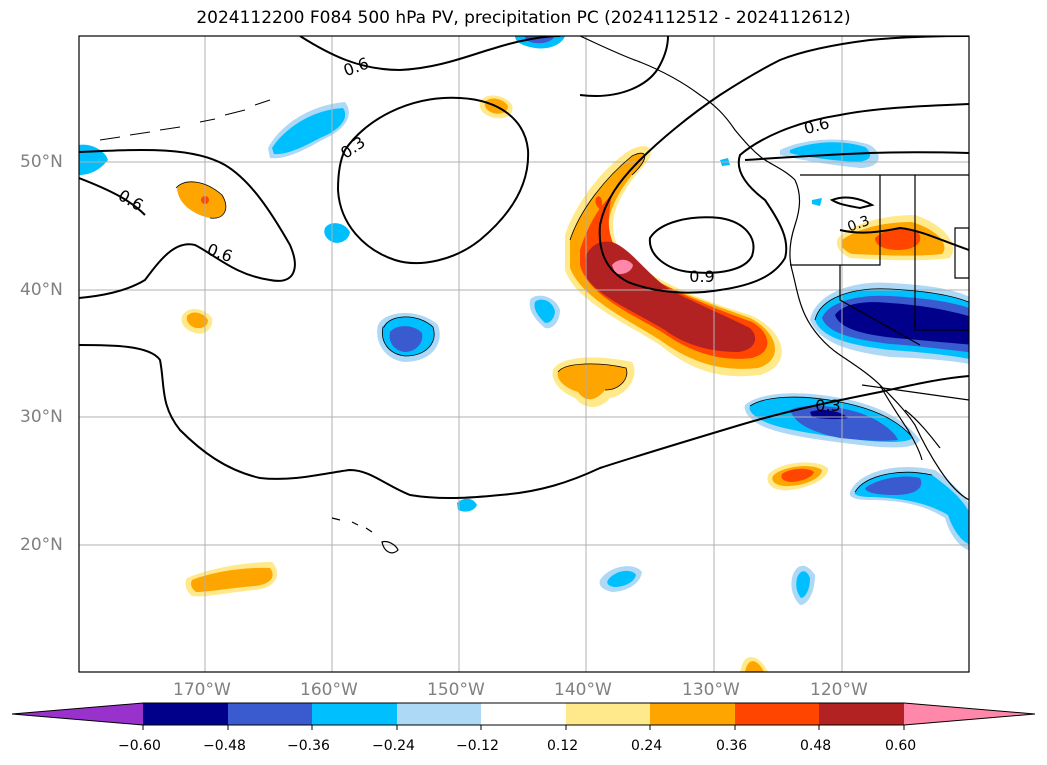 This screenshot has width=1047, height=765. What do you see at coordinates (202, 690) in the screenshot?
I see `lon-label-170w: 170°W` at bounding box center [202, 690].